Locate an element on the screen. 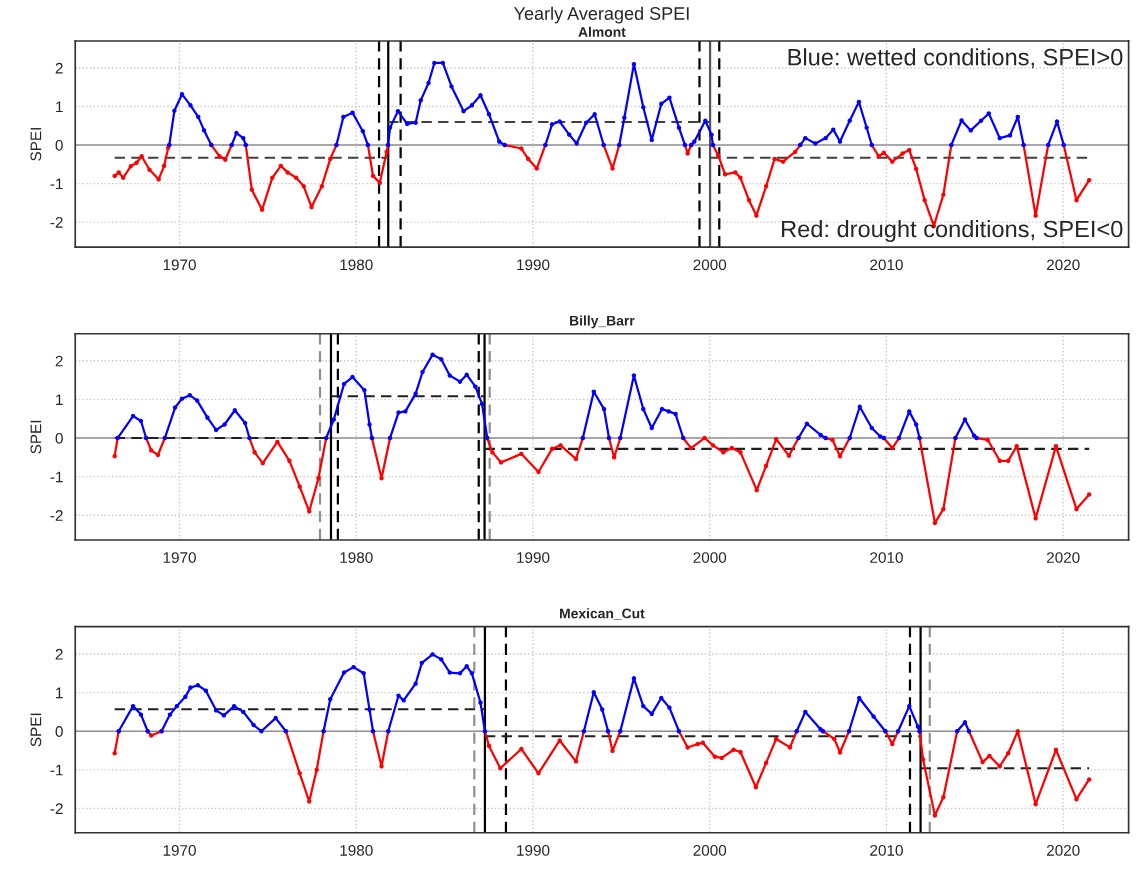 The height and width of the screenshot is (872, 1140). chart-title: Yearly Averaged SPEI is located at coordinates (601, 15).